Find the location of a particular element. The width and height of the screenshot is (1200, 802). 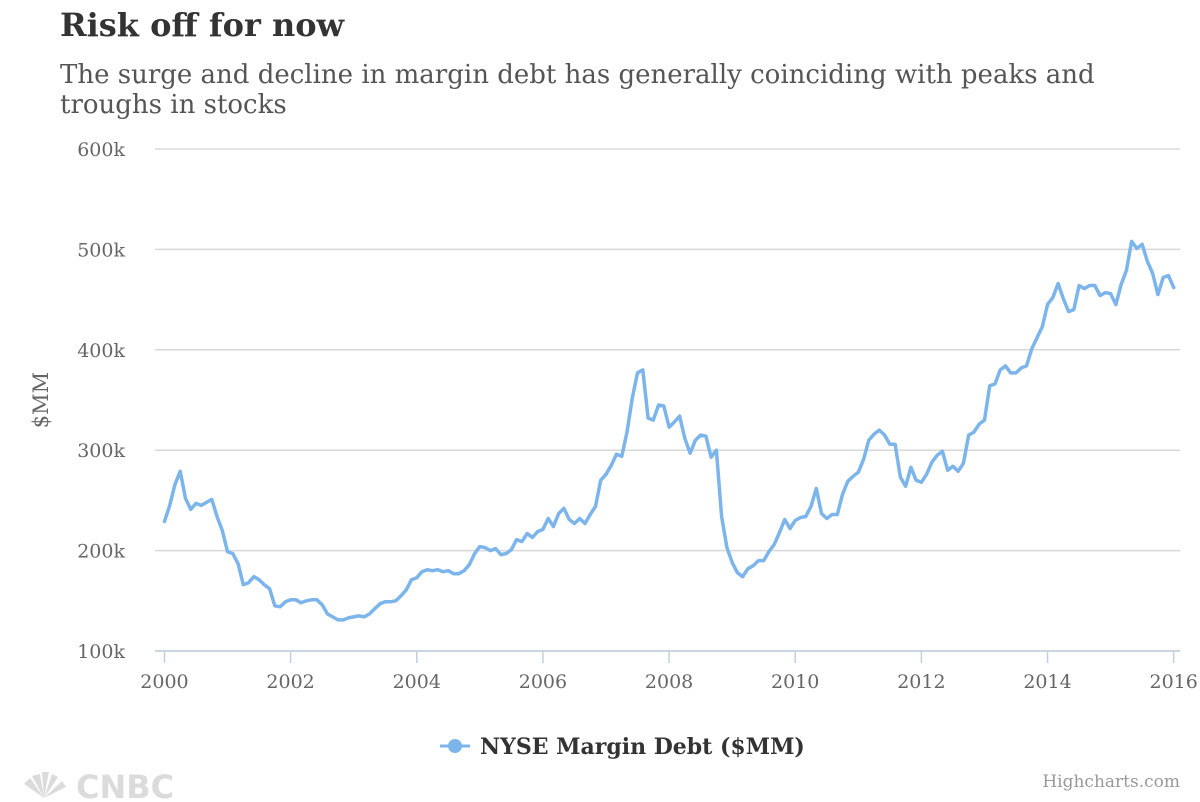

y-tick-label: 300k is located at coordinates (101, 451).